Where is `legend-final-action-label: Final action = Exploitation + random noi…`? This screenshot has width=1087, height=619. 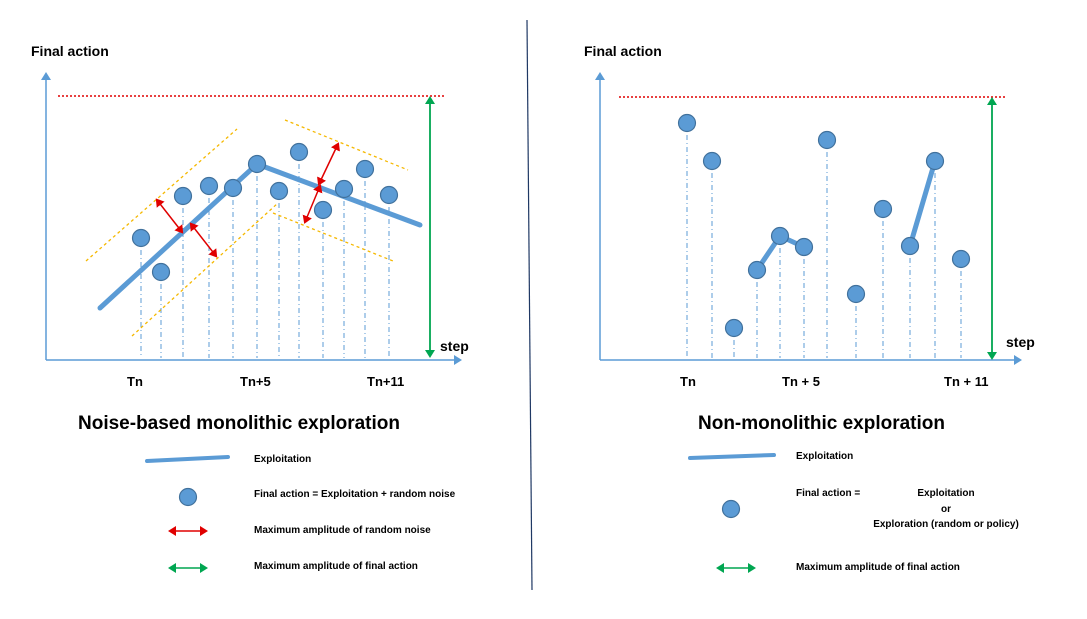
legend-final-action-label: Final action = Exploitation + random noi… is located at coordinates (355, 494).